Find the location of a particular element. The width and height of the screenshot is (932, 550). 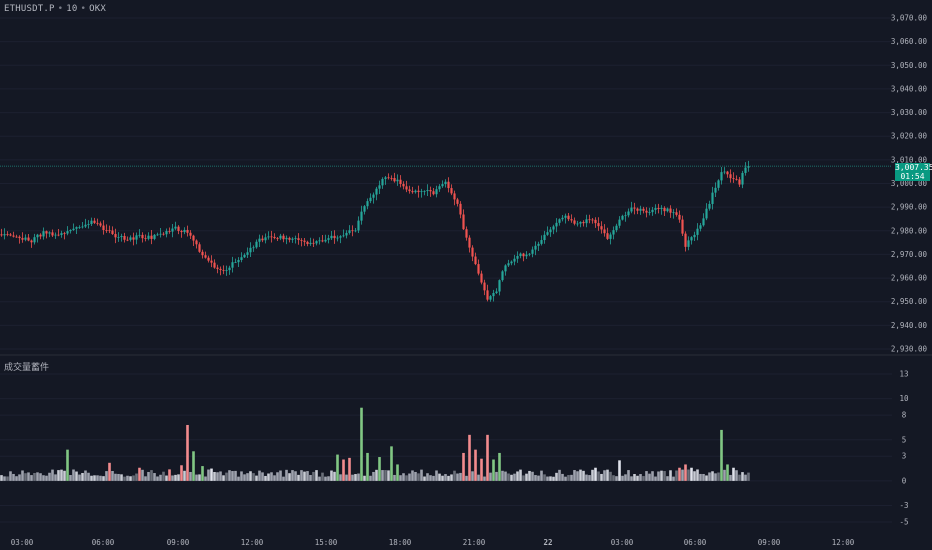

volume-tick-label: -3 is located at coordinates (903, 505).